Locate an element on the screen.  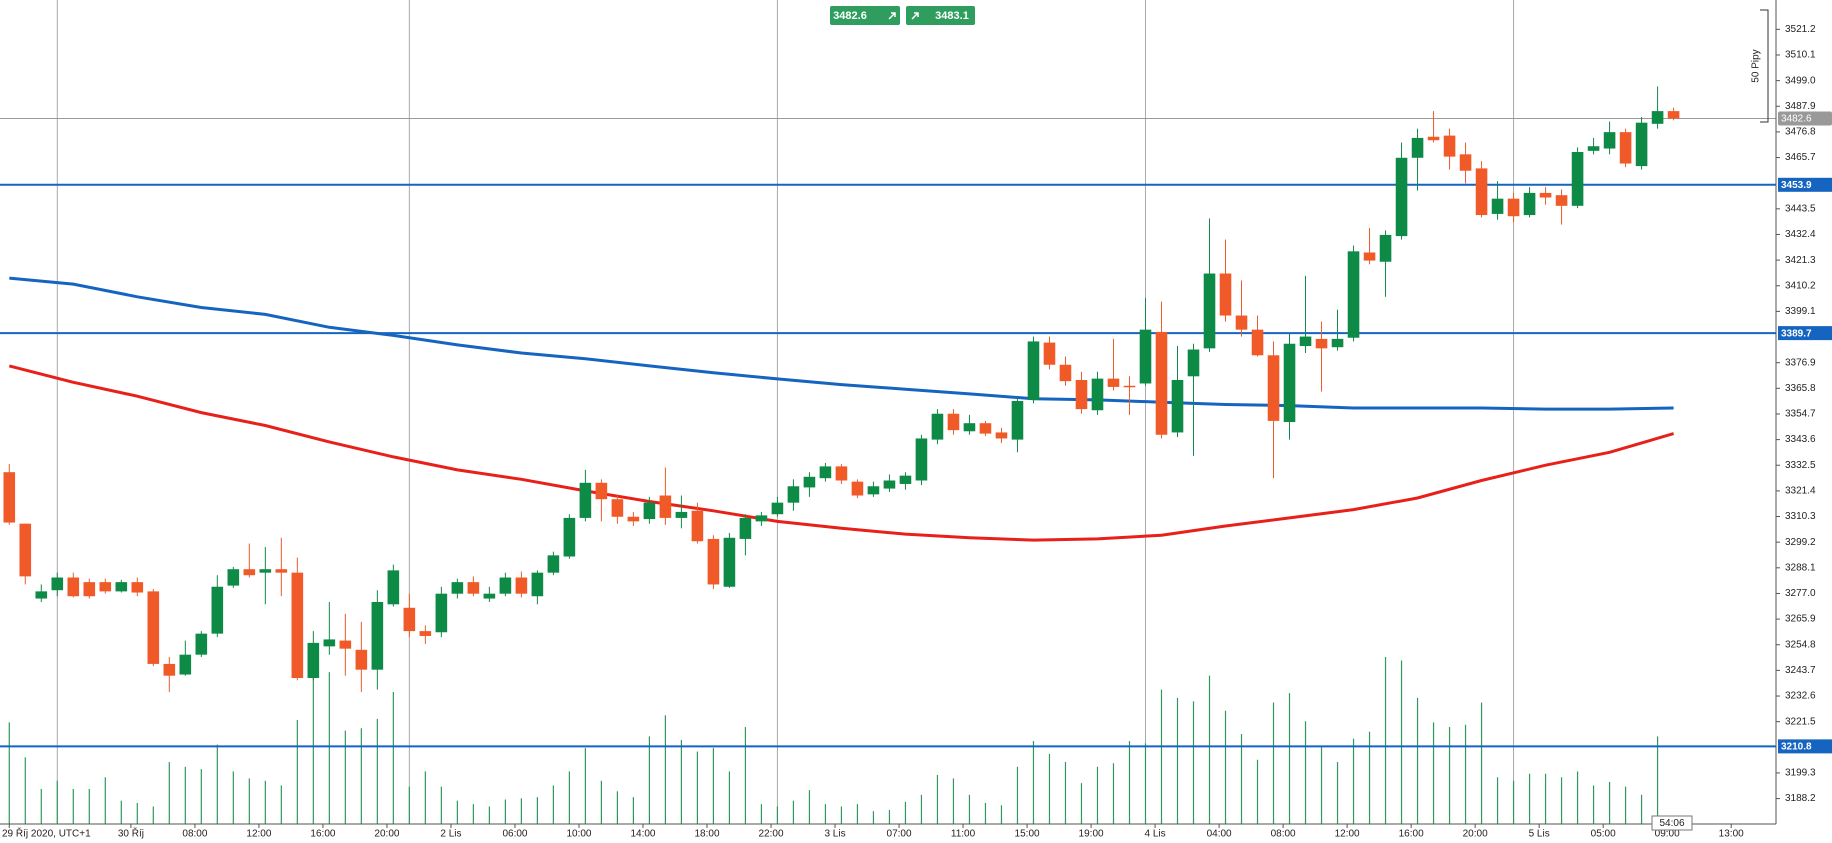
x-tick-label: 20:00 is located at coordinates (1475, 834).